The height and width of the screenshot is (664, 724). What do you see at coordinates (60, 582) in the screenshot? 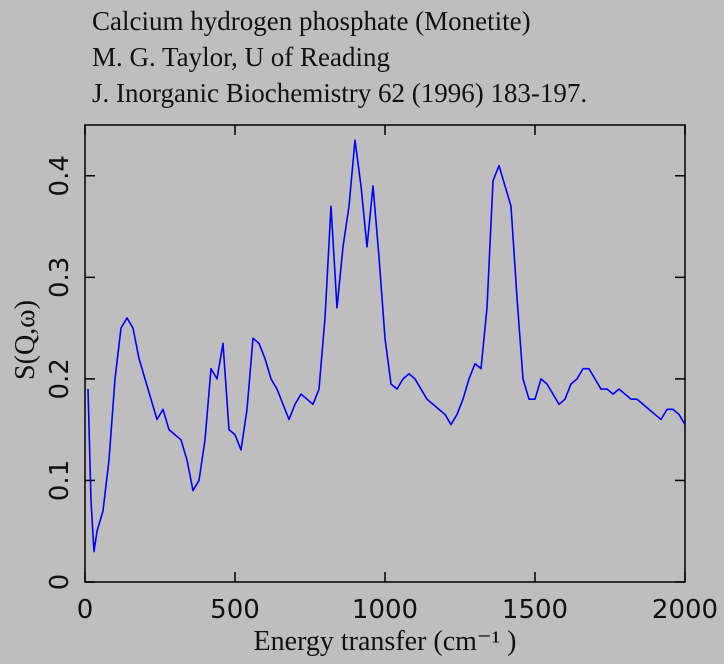
I see `y-tick-label: 0` at bounding box center [60, 582].